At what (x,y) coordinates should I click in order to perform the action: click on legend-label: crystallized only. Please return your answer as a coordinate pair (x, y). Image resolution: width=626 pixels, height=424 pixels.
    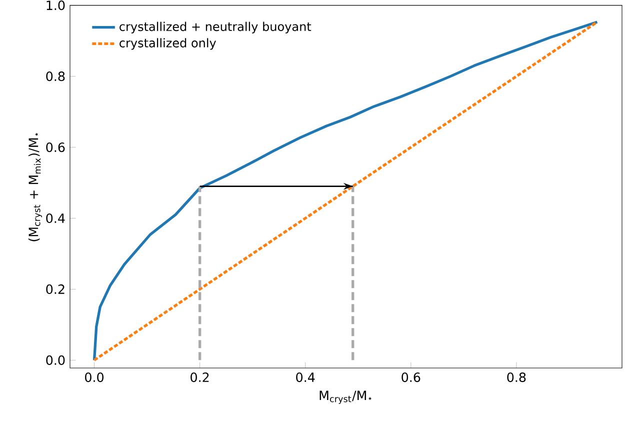
    Looking at the image, I should click on (168, 44).